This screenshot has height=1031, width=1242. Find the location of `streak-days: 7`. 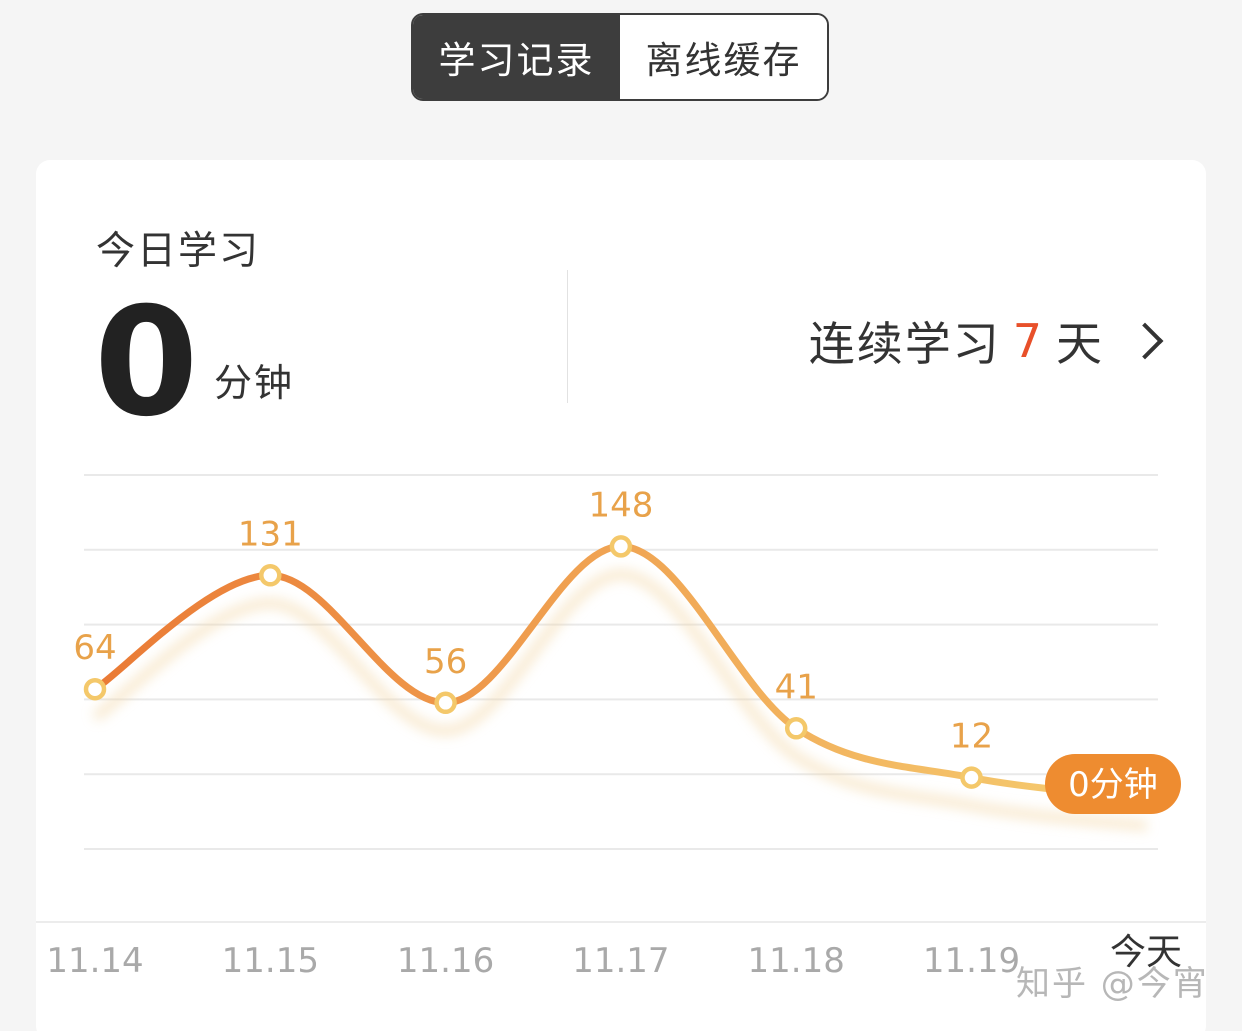

streak-days: 7 is located at coordinates (1028, 341).